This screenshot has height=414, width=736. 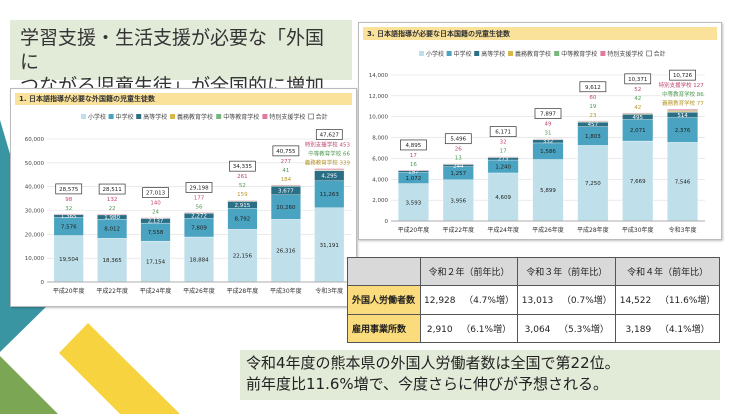 I want to click on table-cell: 14,522 （11.6%増）, so click(x=667, y=300).